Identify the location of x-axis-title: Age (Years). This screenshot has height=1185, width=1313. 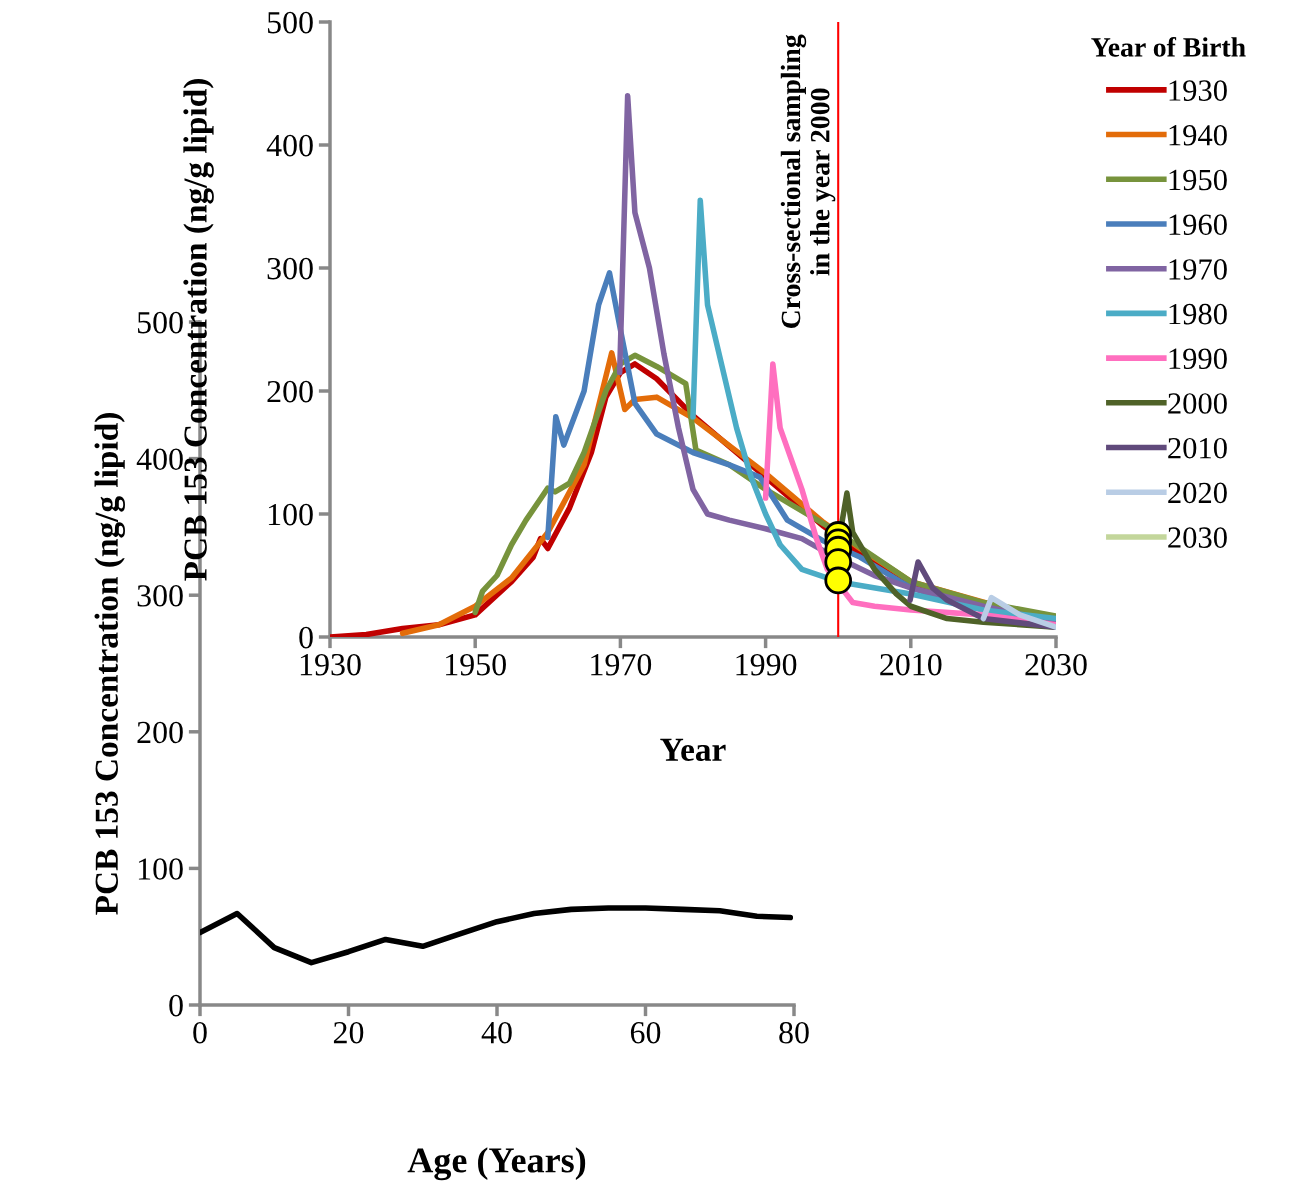
(496, 1164).